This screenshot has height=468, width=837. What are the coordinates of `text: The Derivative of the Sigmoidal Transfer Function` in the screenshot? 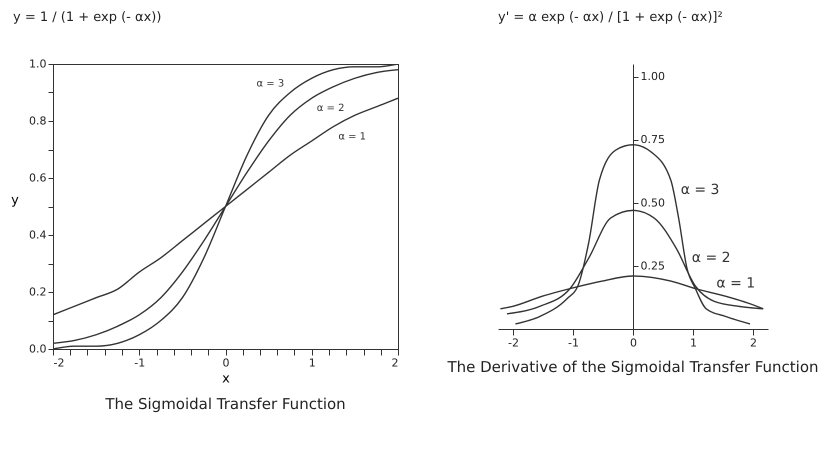 It's located at (632, 367).